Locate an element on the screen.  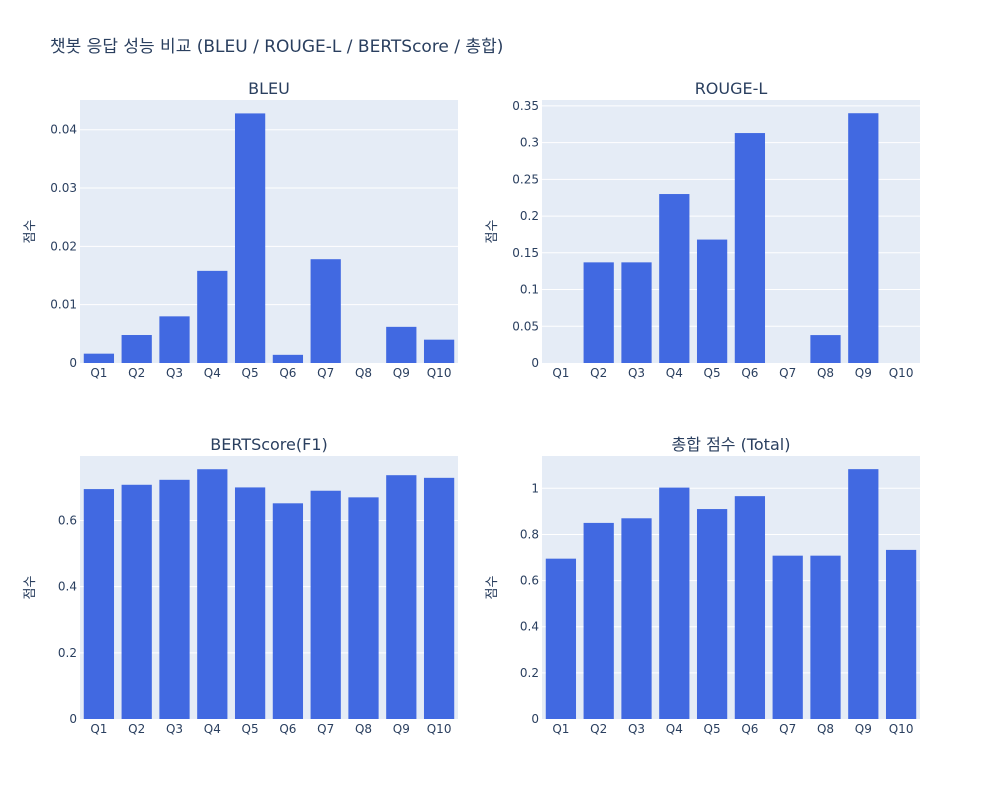
y-tick-label: 0.35 is located at coordinates (525, 106).